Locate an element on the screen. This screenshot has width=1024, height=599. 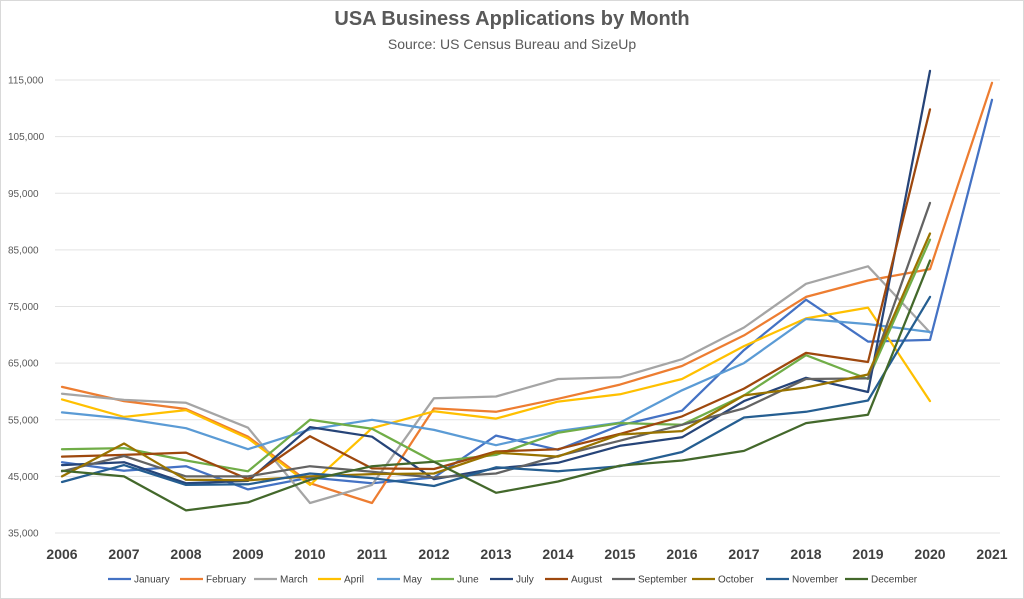
x-tick-label: 2013 is located at coordinates (495, 554).